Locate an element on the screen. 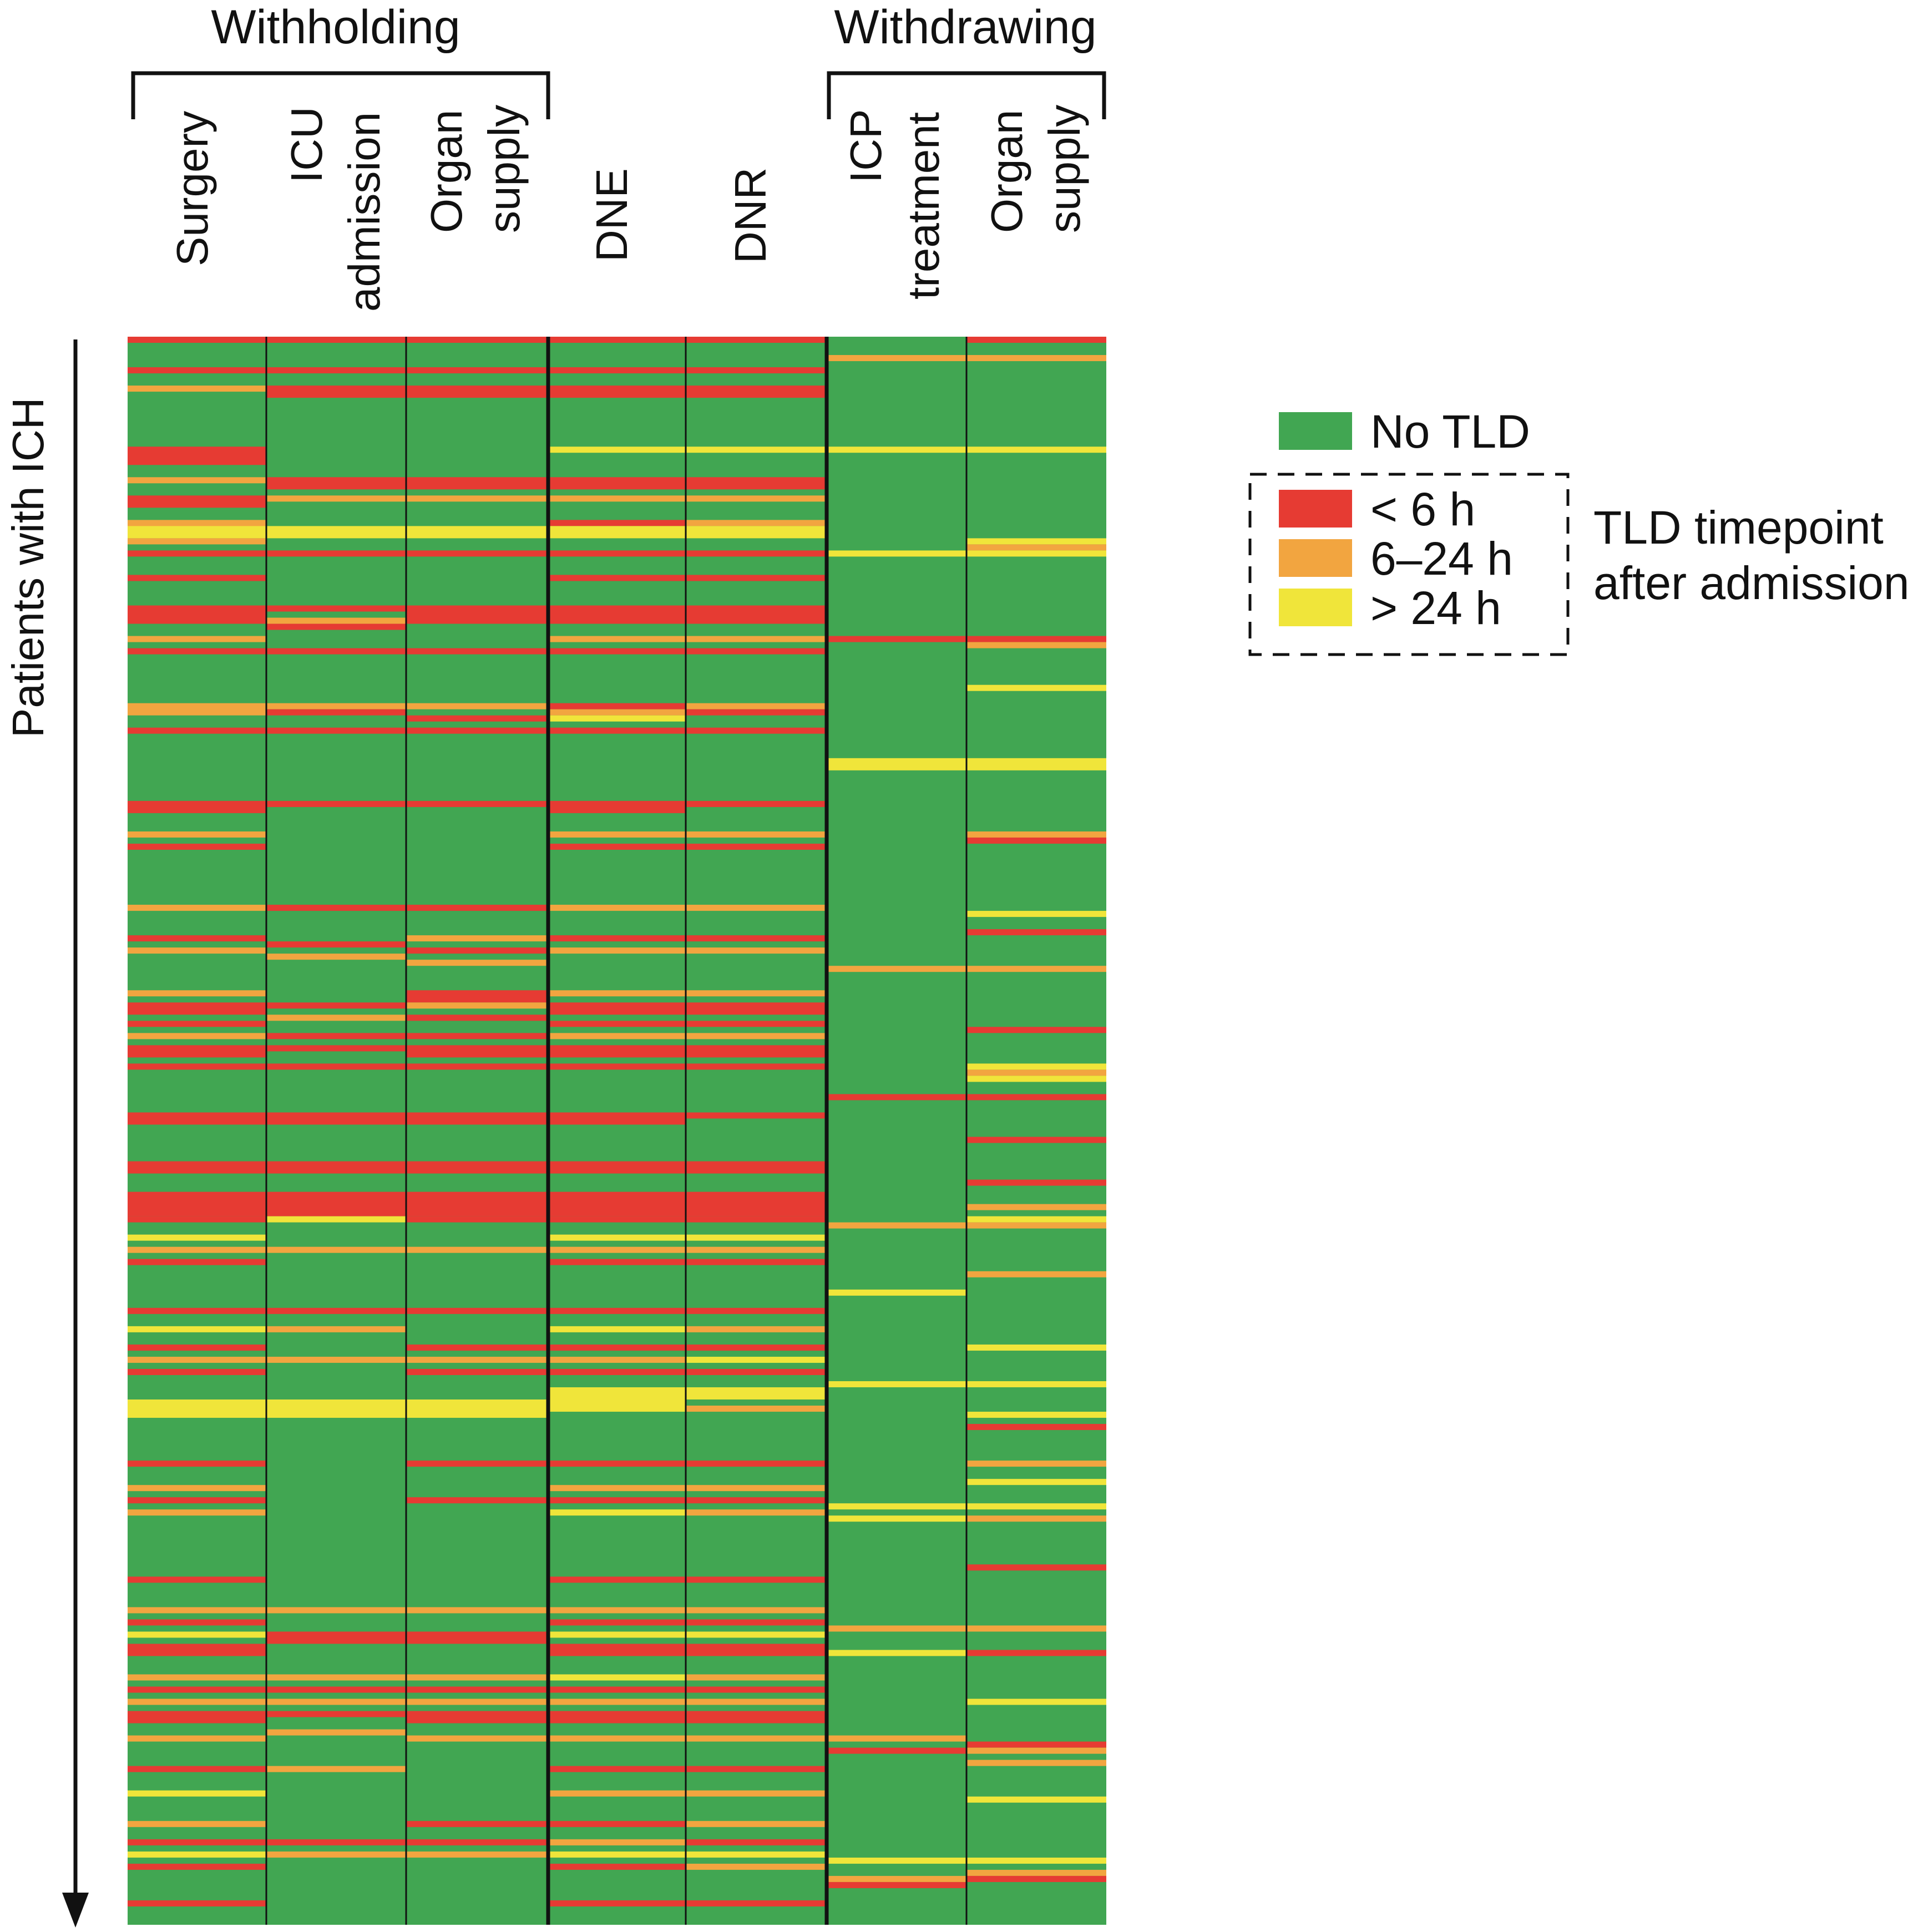 The height and width of the screenshot is (1932, 1908). legend-swatch-gt-24h is located at coordinates (1315, 607).